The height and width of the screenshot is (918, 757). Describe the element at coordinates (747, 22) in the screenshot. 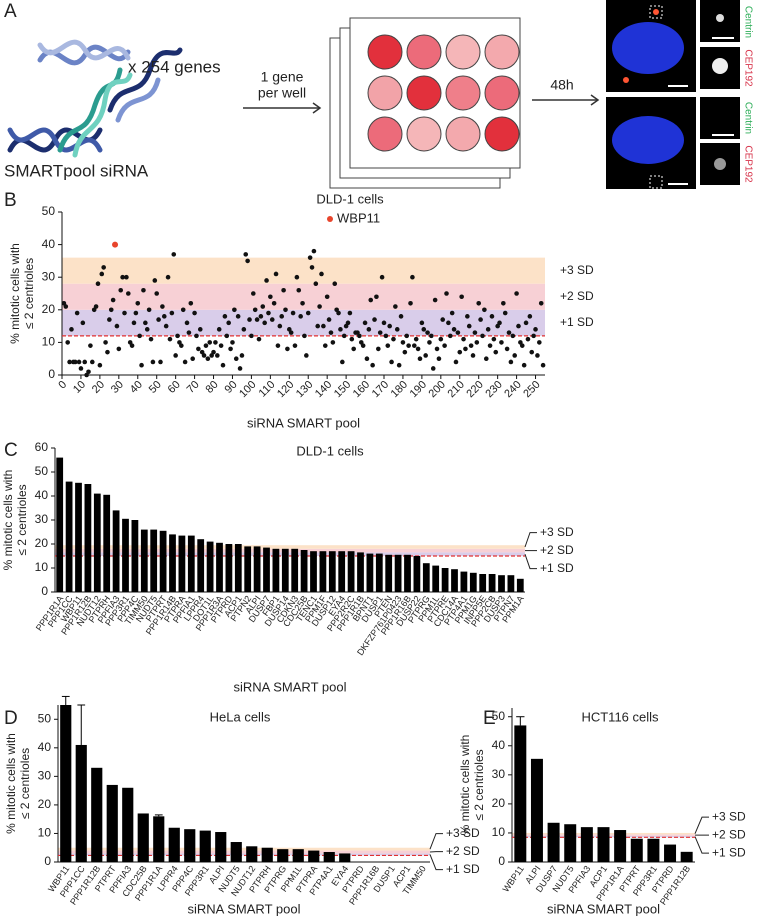

I see `stain-label: Centrin` at that location.